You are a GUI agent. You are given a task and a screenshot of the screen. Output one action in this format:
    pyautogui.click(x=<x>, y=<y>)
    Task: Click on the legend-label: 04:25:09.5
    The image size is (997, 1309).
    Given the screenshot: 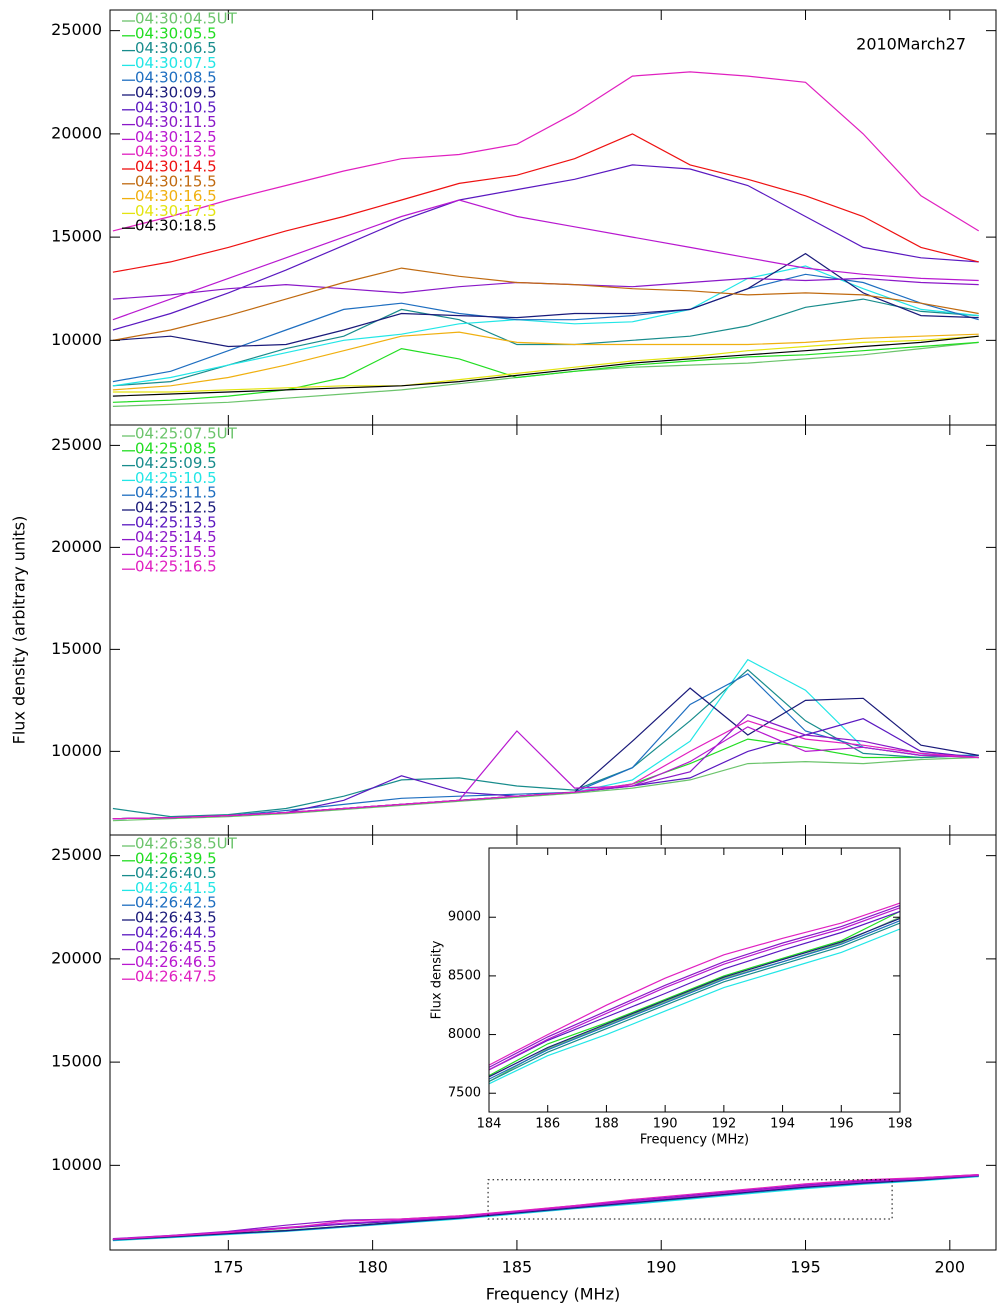 What is the action you would take?
    pyautogui.click(x=176, y=463)
    